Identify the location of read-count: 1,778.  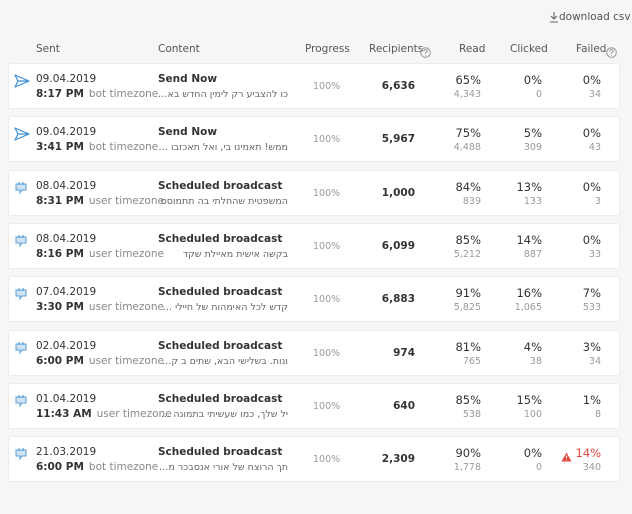
(467, 468).